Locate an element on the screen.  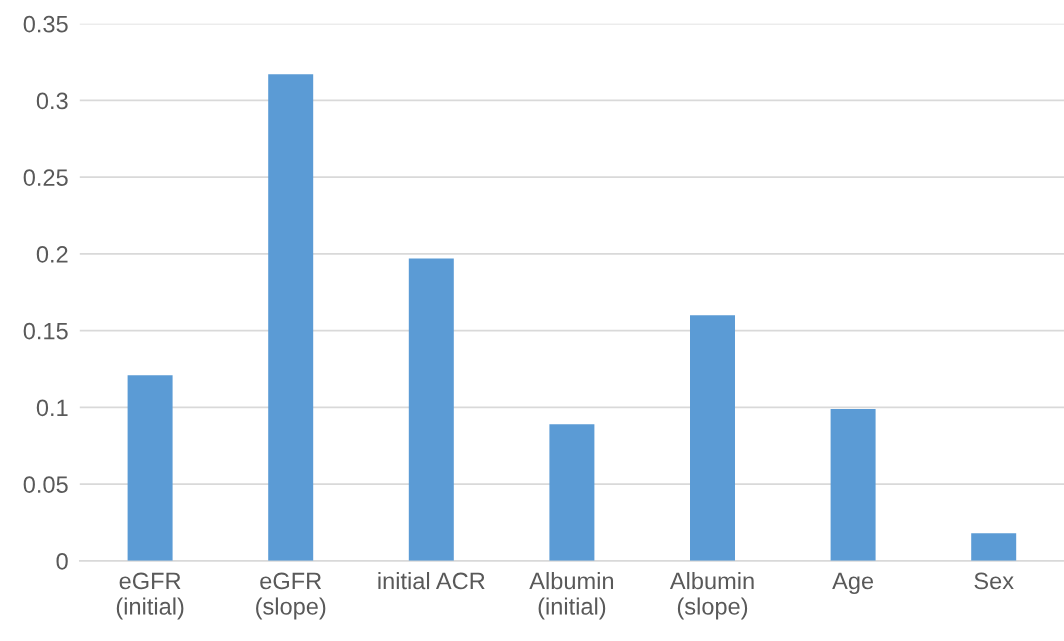
x-tick-label: eGFR (initial) is located at coordinates (150, 596).